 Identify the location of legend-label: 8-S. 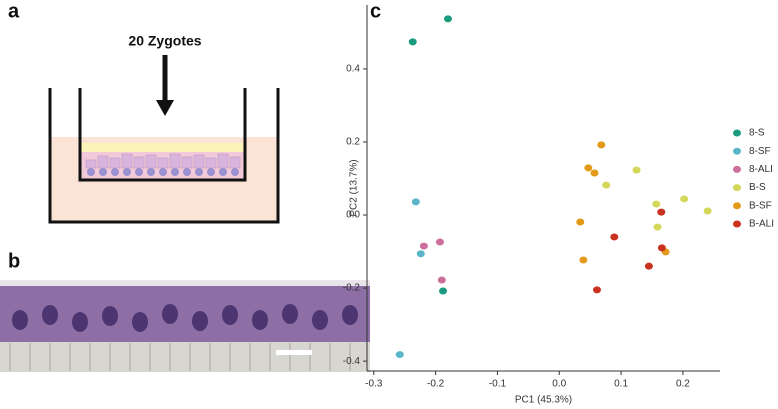
(757, 133).